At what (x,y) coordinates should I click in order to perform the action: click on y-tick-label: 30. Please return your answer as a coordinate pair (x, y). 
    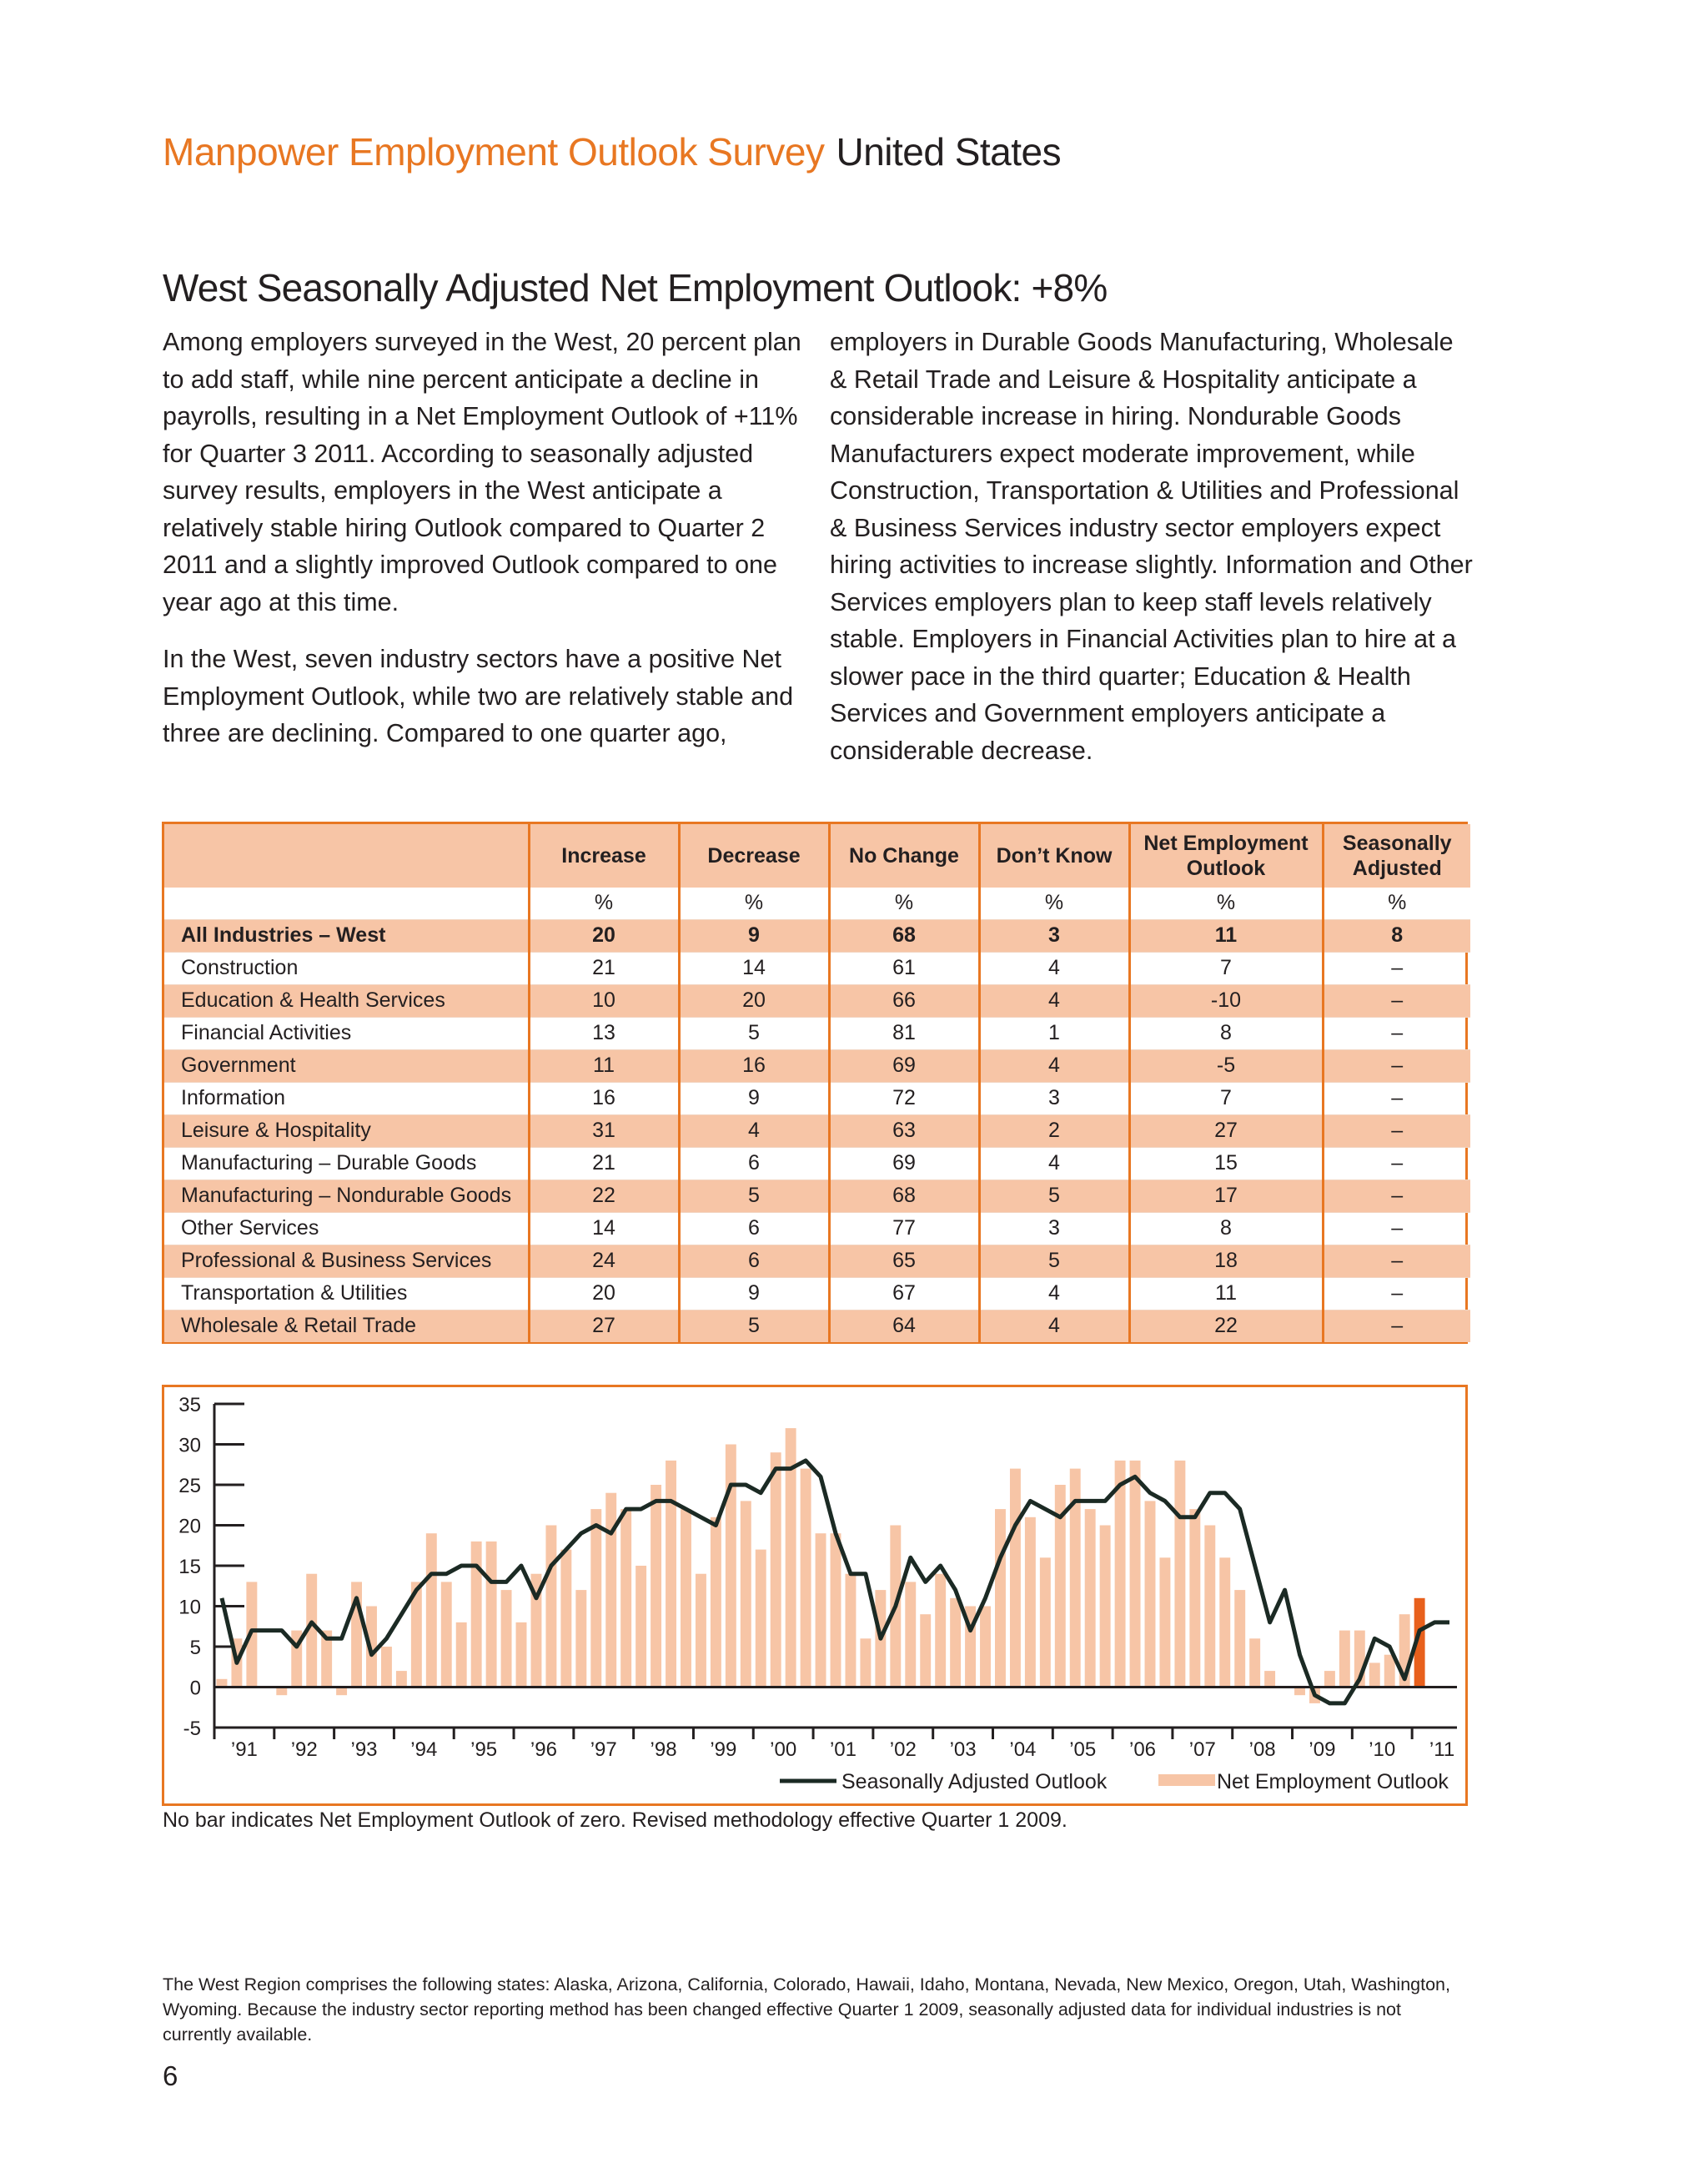
    Looking at the image, I should click on (189, 1446).